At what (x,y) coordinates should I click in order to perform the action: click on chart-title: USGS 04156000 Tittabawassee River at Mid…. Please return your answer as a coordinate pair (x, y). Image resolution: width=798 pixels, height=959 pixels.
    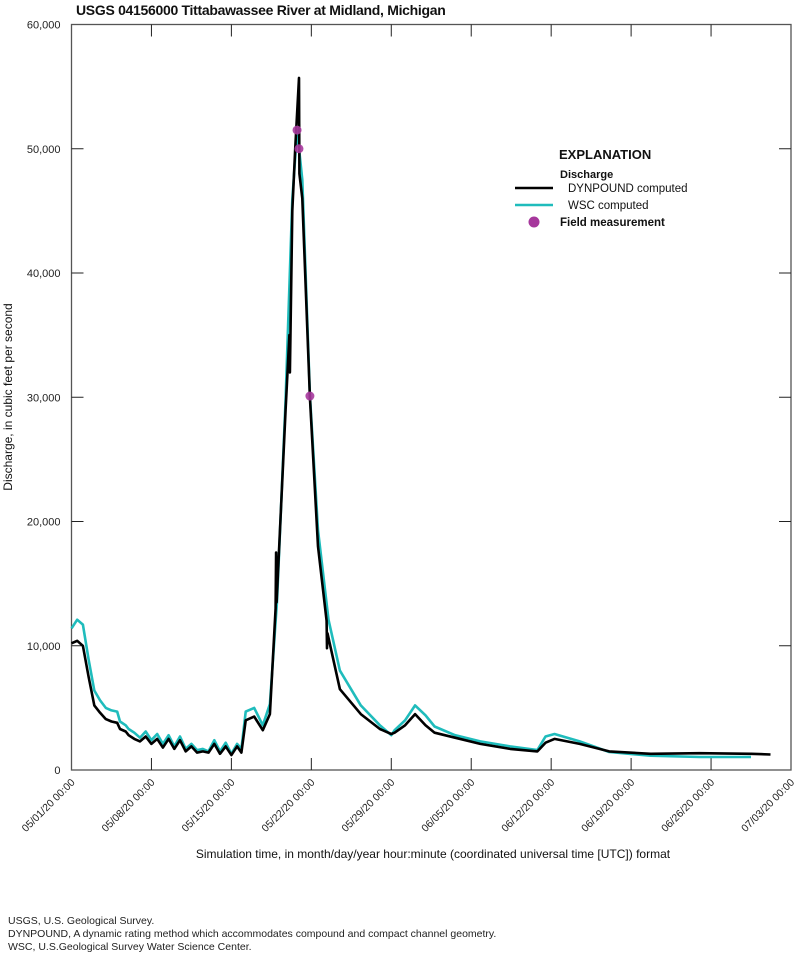
    Looking at the image, I should click on (261, 10).